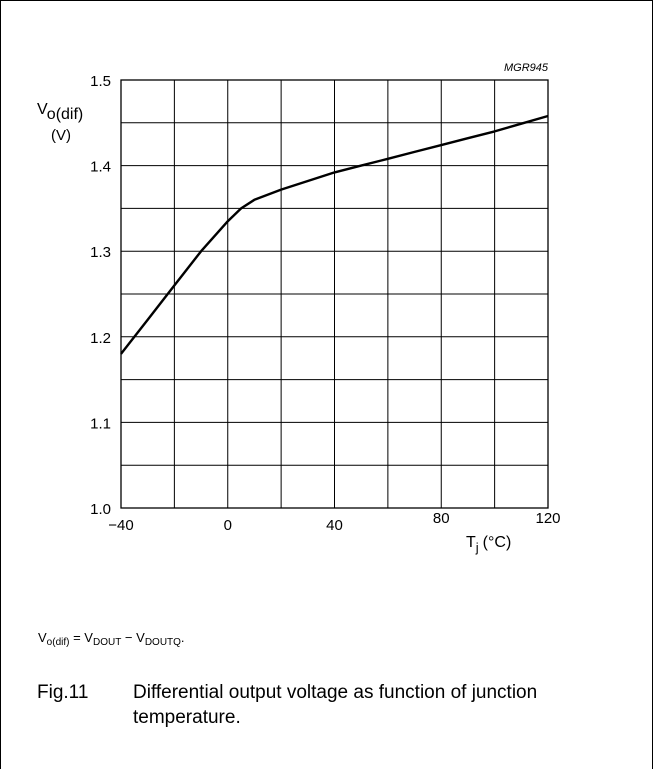 The image size is (653, 769). I want to click on x-tick-label: 0, so click(228, 525).